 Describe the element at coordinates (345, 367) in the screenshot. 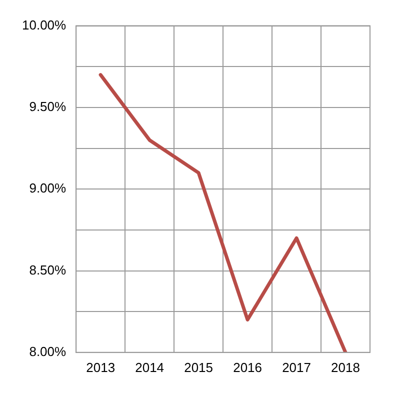

I see `x-tick-label: 2018` at that location.